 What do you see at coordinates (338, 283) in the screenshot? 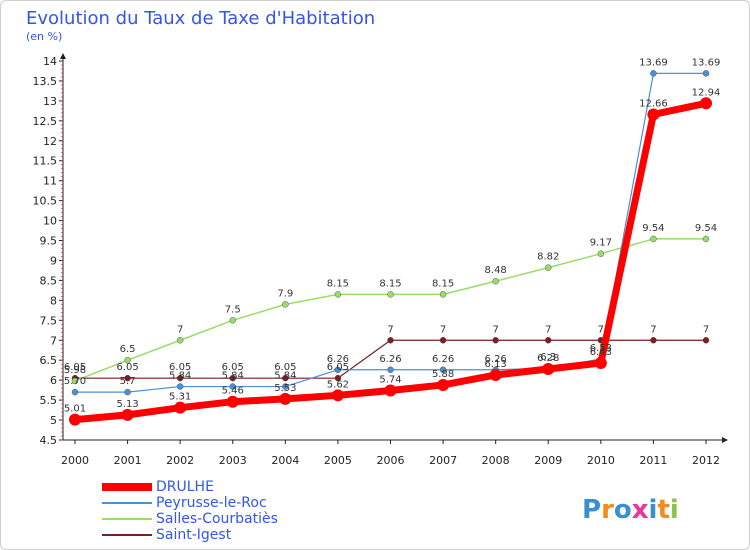
I see `data-label: 8.15` at bounding box center [338, 283].